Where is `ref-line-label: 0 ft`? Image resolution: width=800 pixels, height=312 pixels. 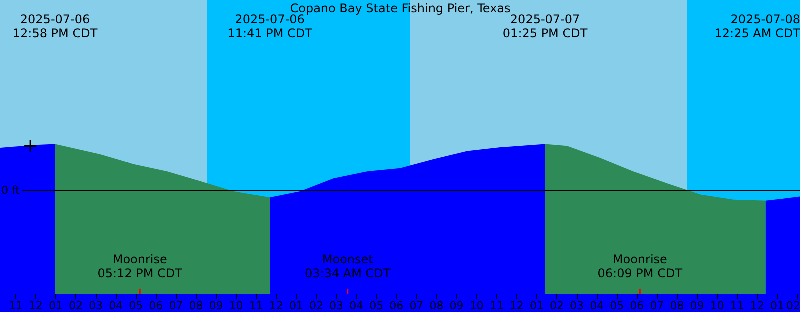
ref-line-label: 0 ft is located at coordinates (11, 191).